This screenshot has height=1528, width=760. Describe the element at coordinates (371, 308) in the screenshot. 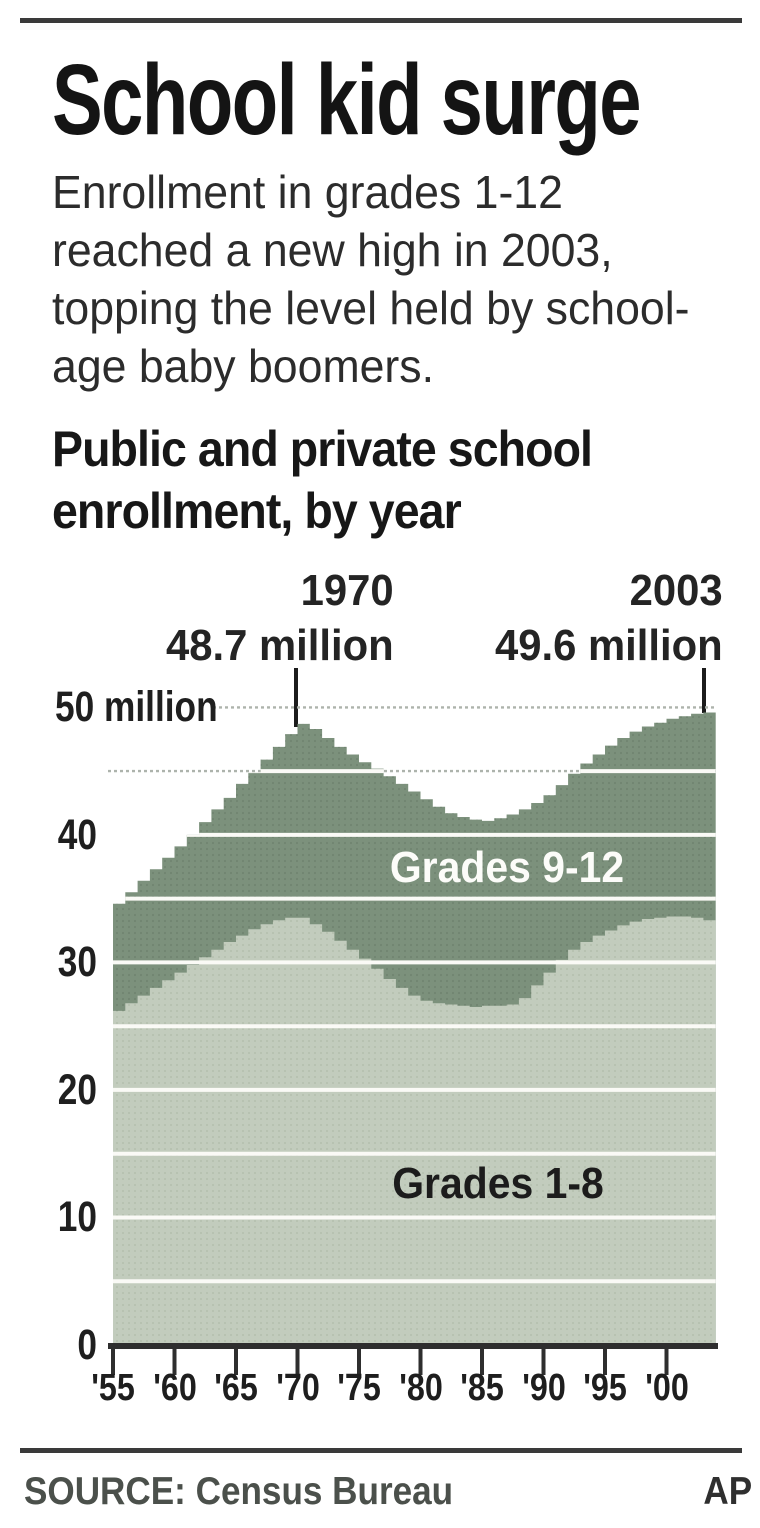

I see `subtitle-line: topping the level held by school-` at that location.